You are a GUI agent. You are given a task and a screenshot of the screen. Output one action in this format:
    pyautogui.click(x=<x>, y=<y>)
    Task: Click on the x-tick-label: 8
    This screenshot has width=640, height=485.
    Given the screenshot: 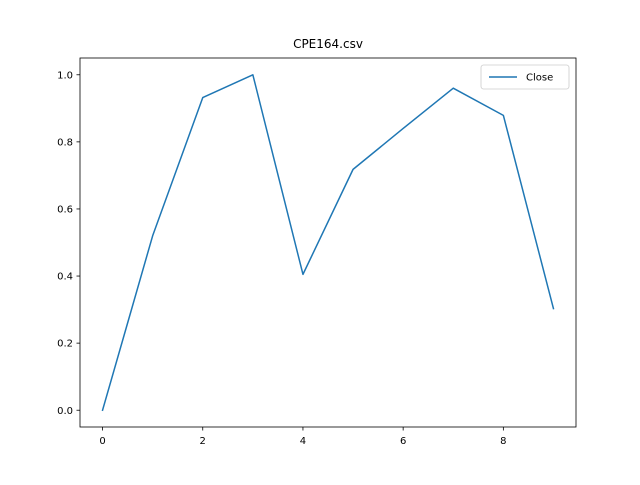 What is the action you would take?
    pyautogui.click(x=503, y=441)
    